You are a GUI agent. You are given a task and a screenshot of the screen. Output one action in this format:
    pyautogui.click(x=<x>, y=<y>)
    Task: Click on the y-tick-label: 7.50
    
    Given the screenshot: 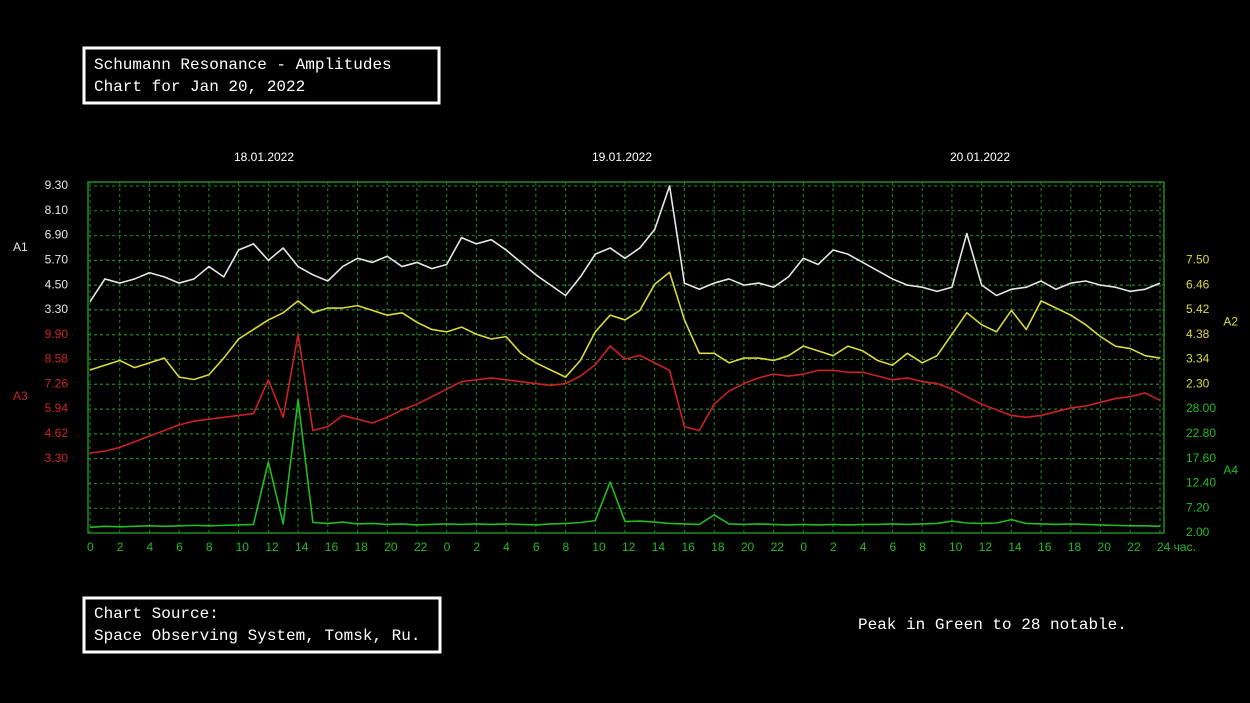 What is the action you would take?
    pyautogui.click(x=1198, y=260)
    